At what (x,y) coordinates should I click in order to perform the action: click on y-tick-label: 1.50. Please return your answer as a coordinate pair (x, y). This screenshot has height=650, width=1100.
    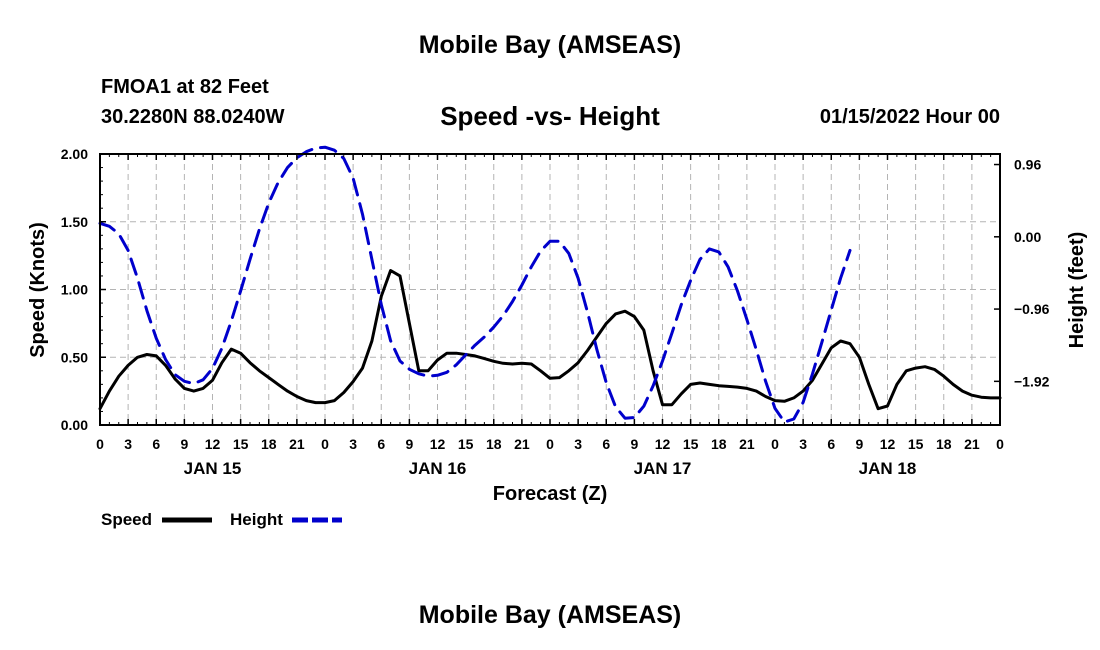
    Looking at the image, I should click on (74, 222).